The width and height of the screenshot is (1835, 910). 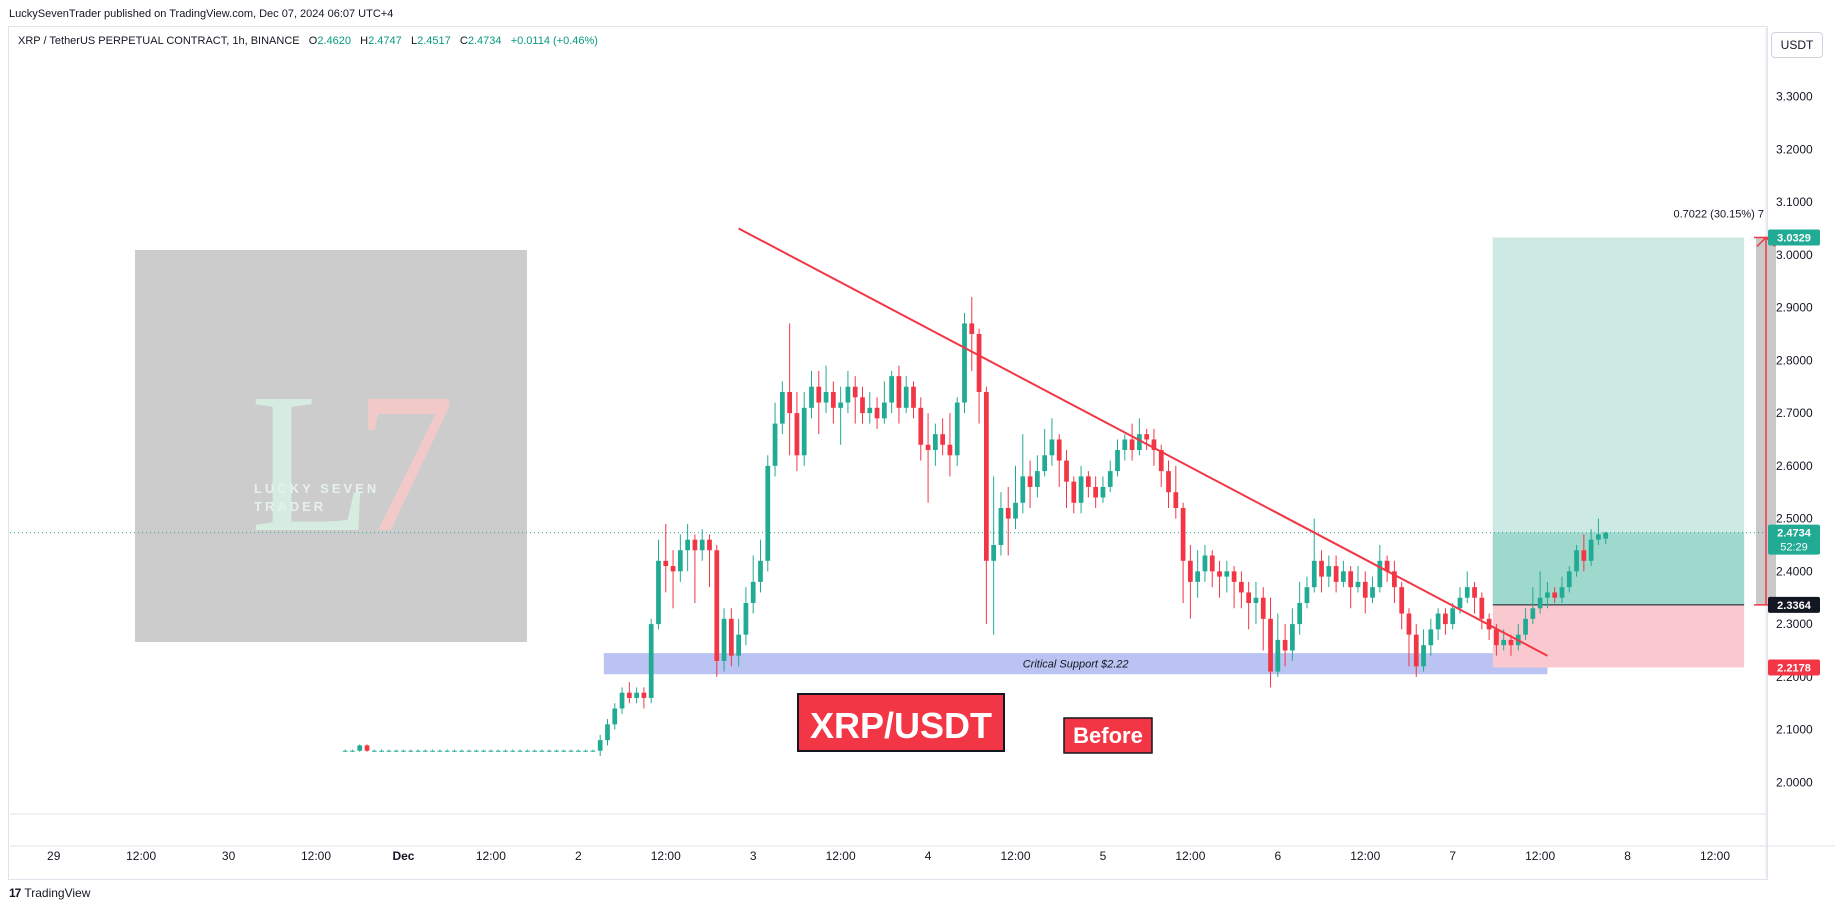 What do you see at coordinates (491, 856) in the screenshot?
I see `time-tick-label: 12:00` at bounding box center [491, 856].